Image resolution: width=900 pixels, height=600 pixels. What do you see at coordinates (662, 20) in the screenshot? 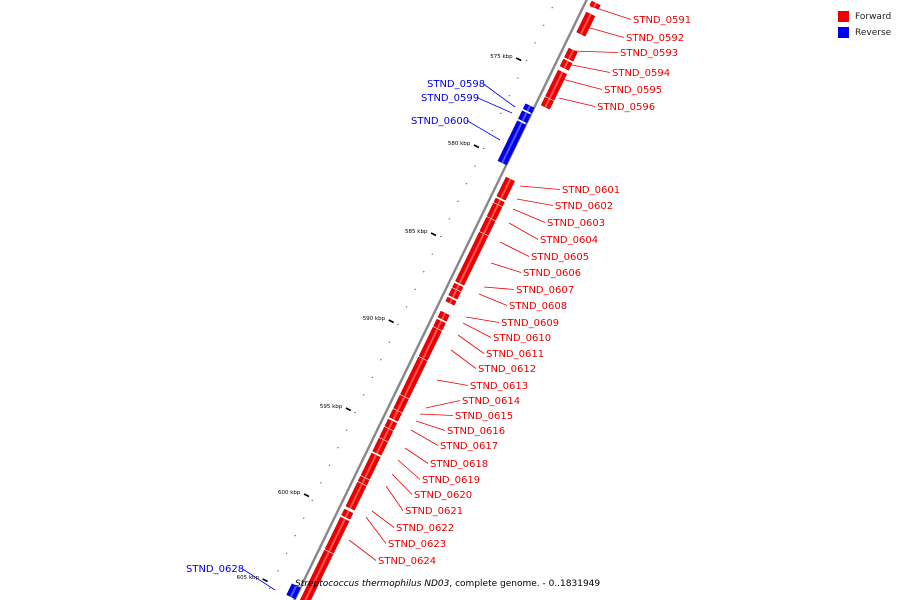
I see `gene-label-stnd_0591: STND_0591` at bounding box center [662, 20].